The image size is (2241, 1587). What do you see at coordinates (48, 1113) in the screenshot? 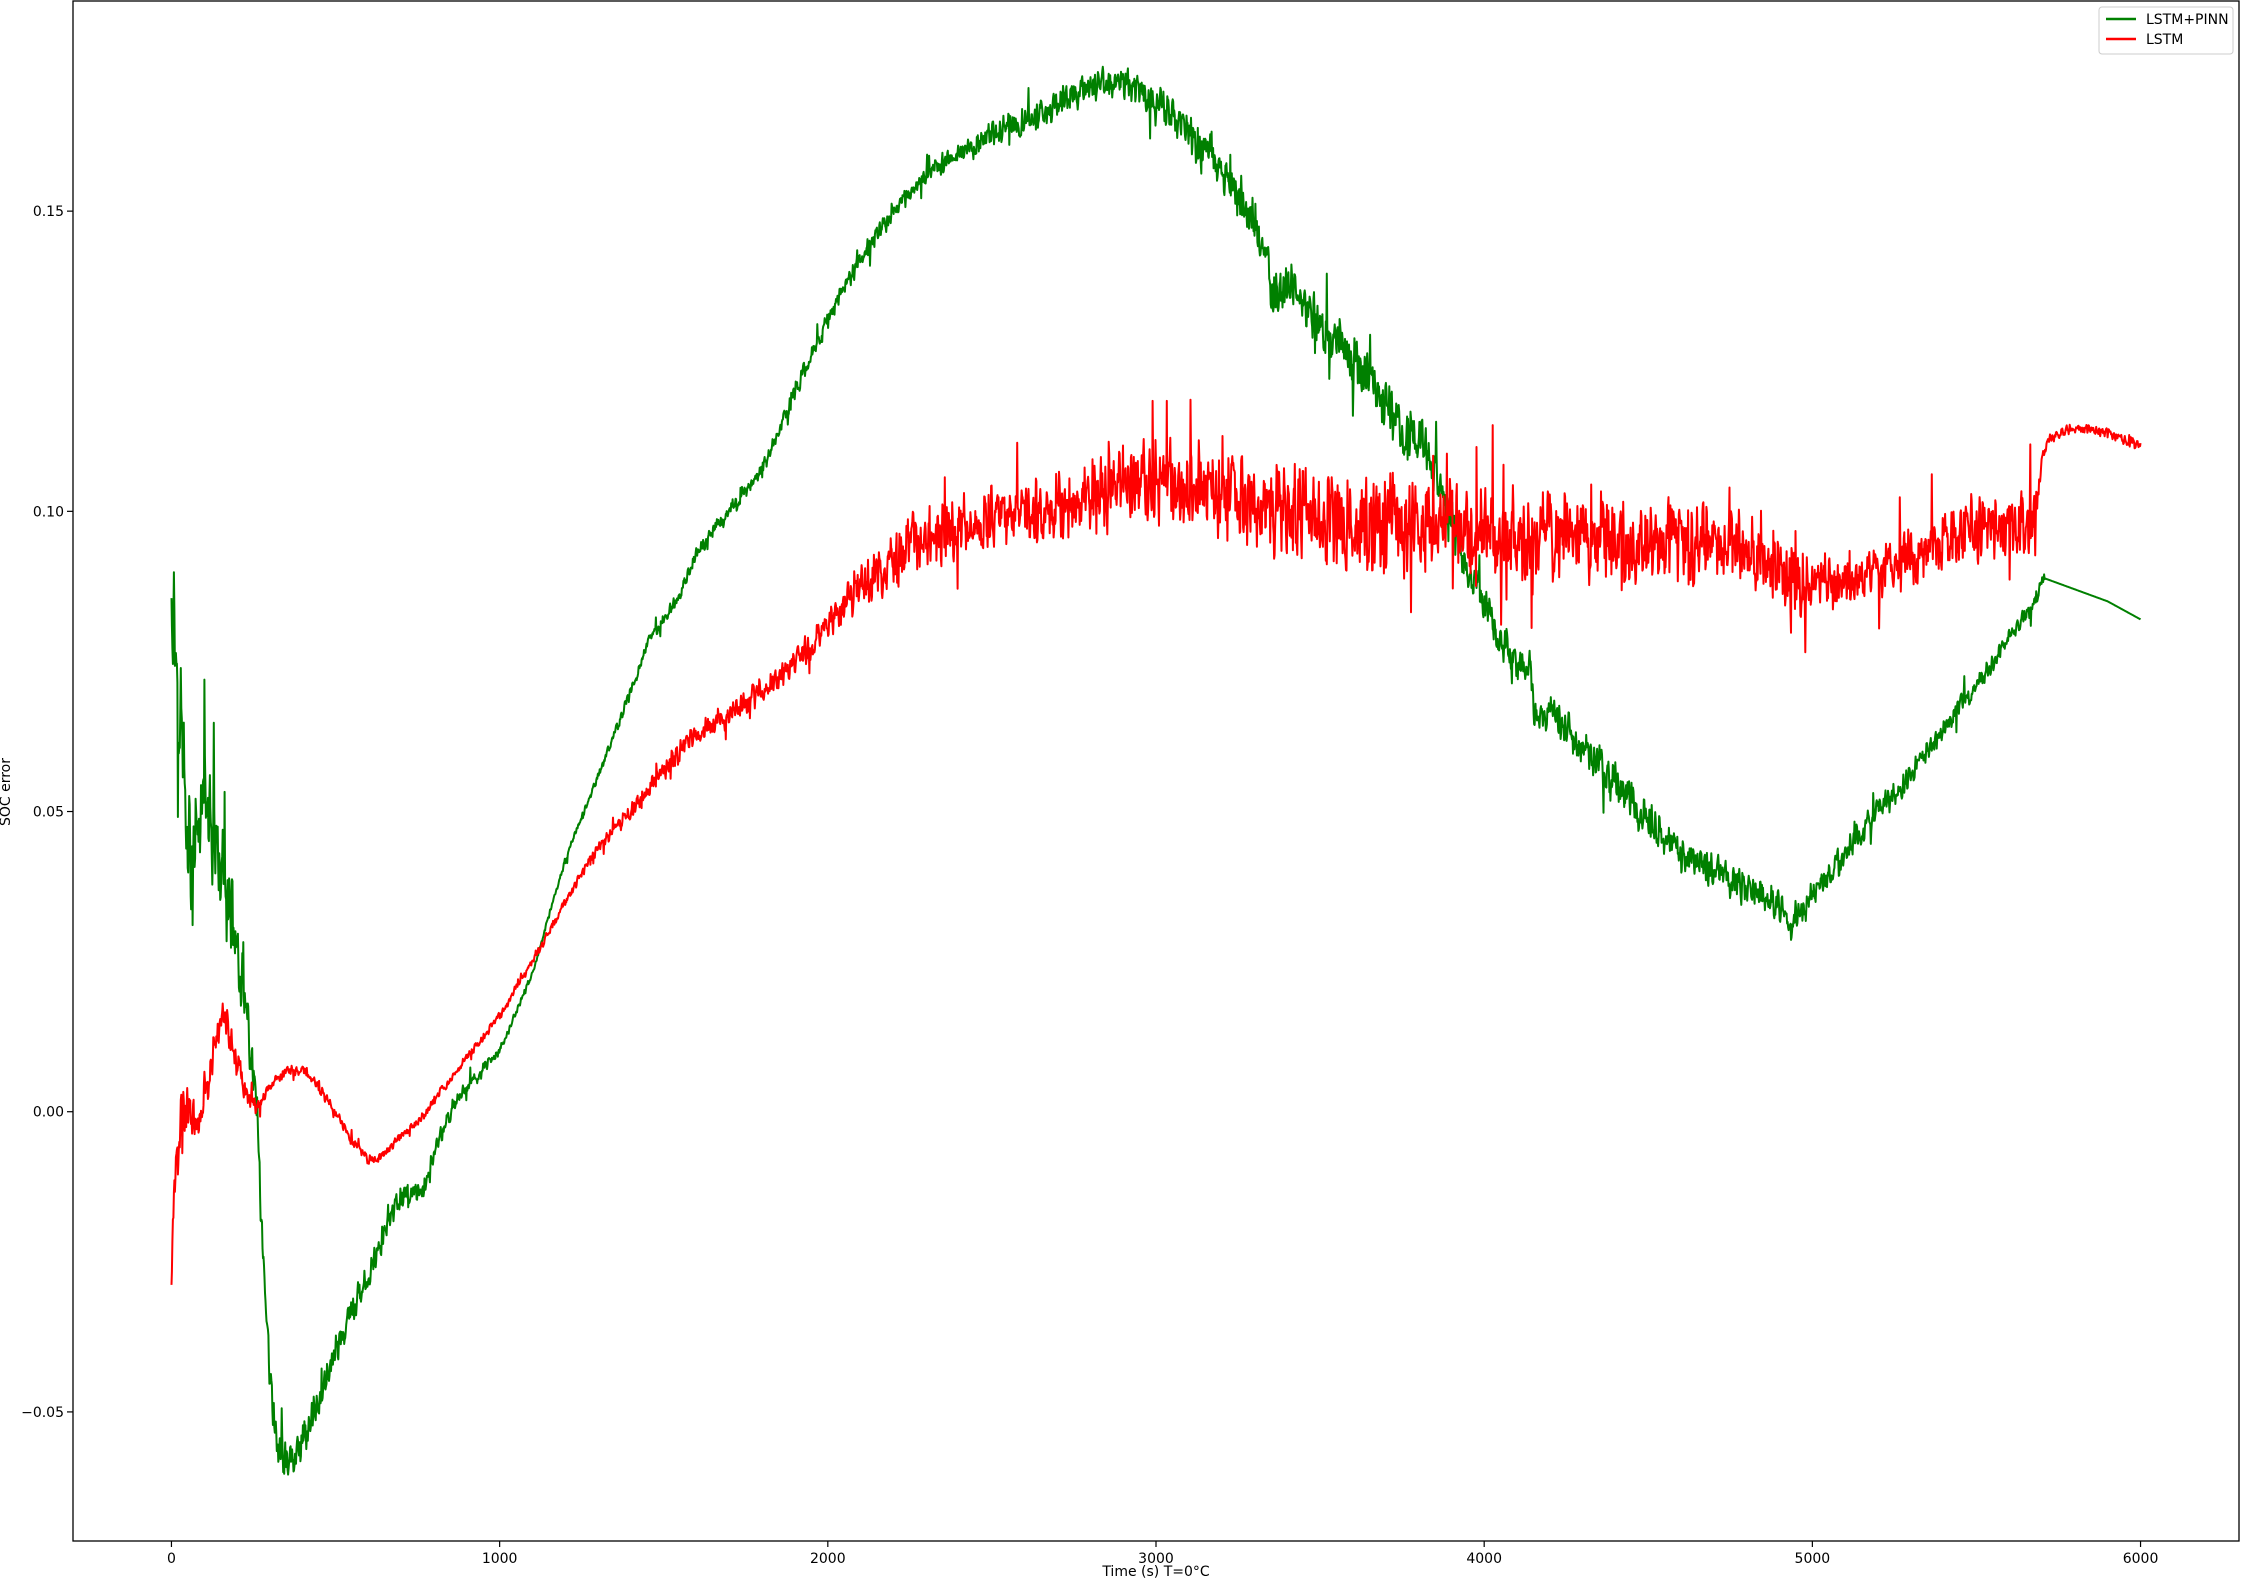
I see `y-tick-label: 0.00` at bounding box center [48, 1113].